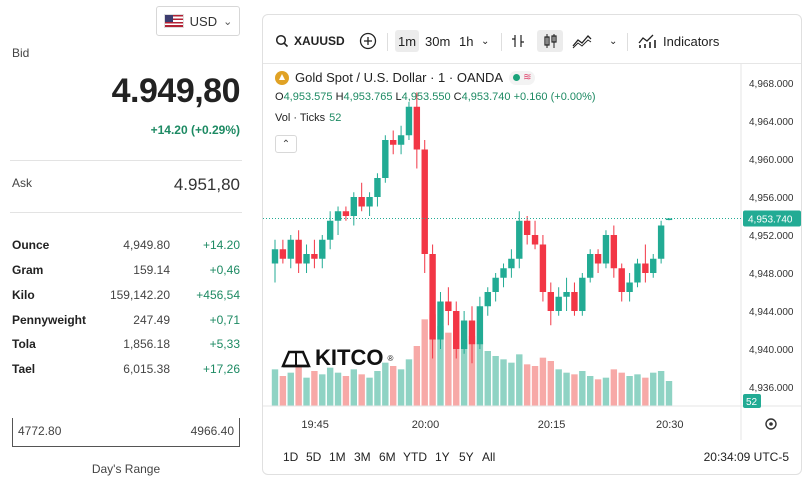 The width and height of the screenshot is (810, 477). What do you see at coordinates (466, 457) in the screenshot?
I see `range-5y: 5Y` at bounding box center [466, 457].